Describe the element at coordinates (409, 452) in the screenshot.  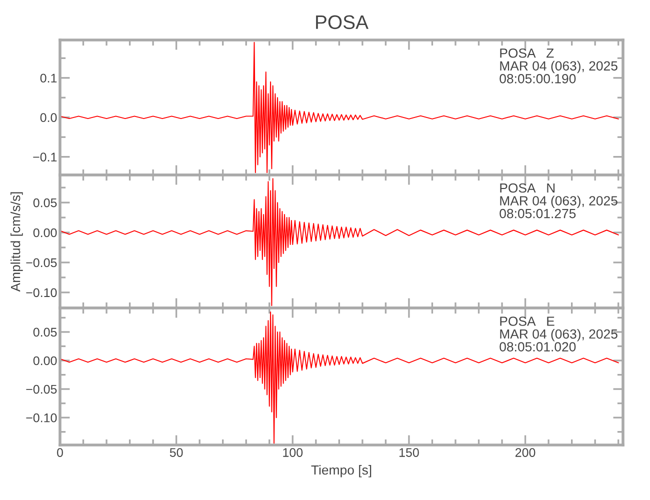
I see `x-tick-label: 150` at that location.